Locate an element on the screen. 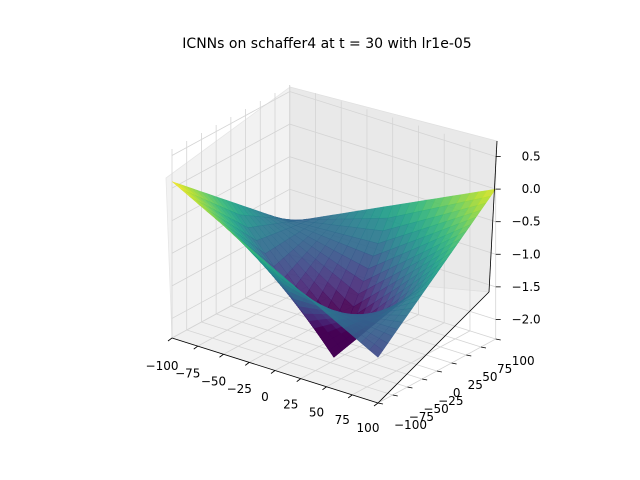 The height and width of the screenshot is (480, 640). z-axis-ticks: −2.0 −1.5 −1.0 −0.5 0.0 0.5 is located at coordinates (518, 238).